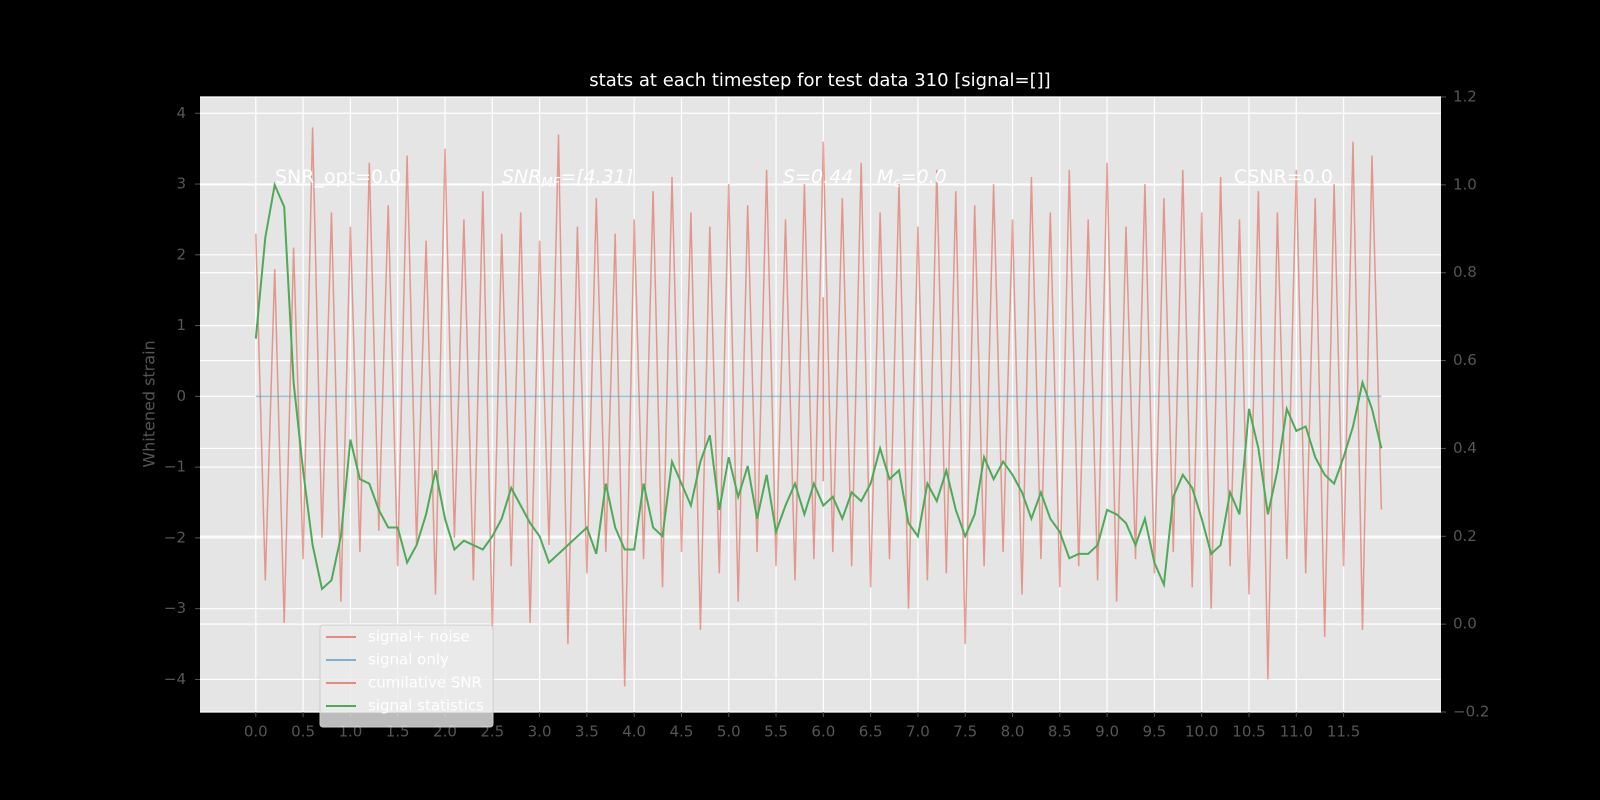 This screenshot has width=1600, height=800. I want to click on y2-tick-label: 0.0, so click(1465, 624).